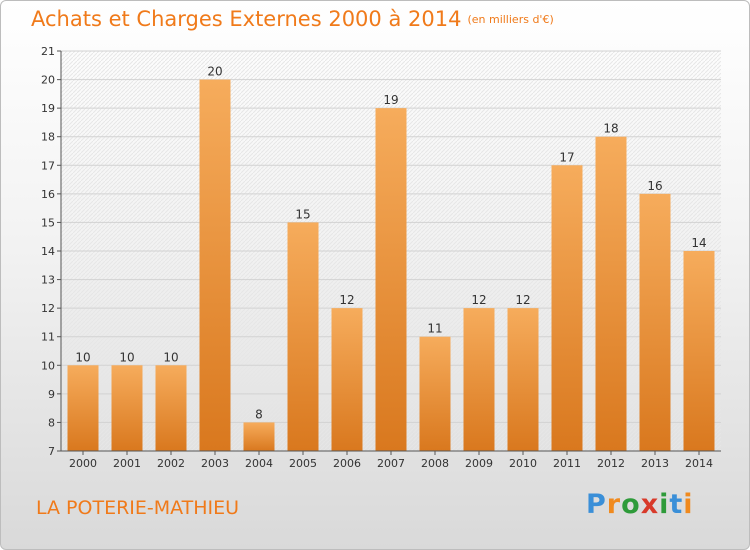 This screenshot has height=550, width=750. Describe the element at coordinates (83, 408) in the screenshot. I see `bar-2000` at that location.